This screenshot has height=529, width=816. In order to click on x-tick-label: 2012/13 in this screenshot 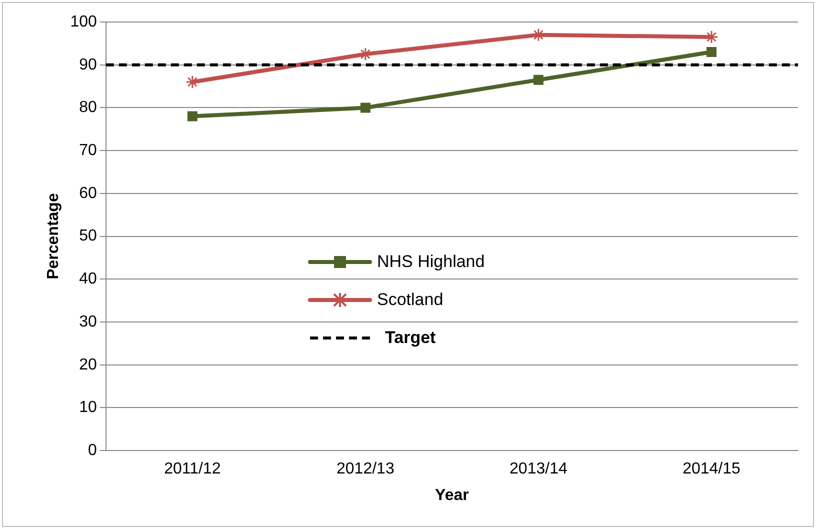, I will do `click(365, 469)`.